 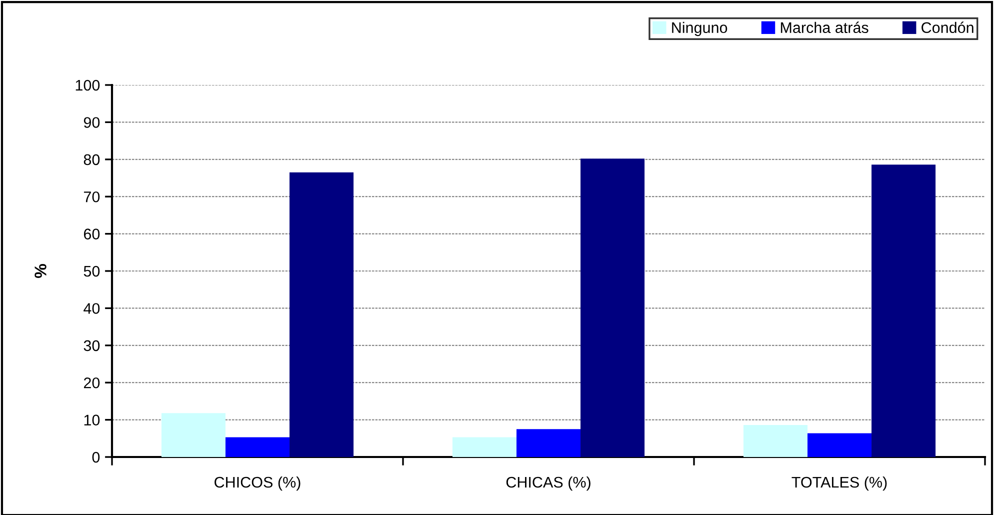 I want to click on y-tick-label: 50, so click(x=92, y=271).